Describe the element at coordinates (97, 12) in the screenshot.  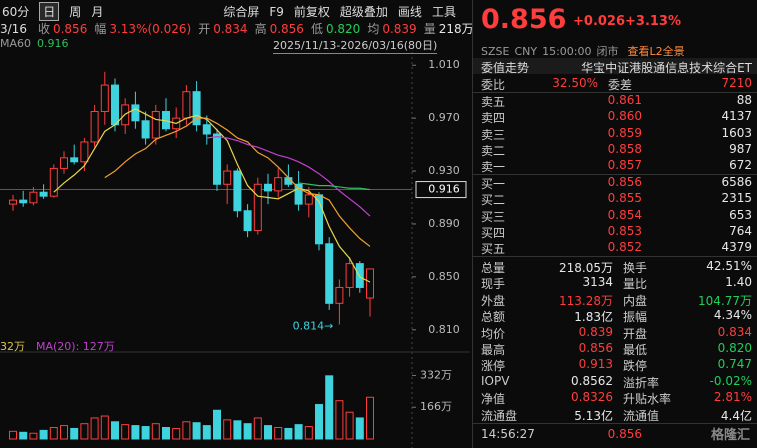
I see `period-tab: 月` at that location.